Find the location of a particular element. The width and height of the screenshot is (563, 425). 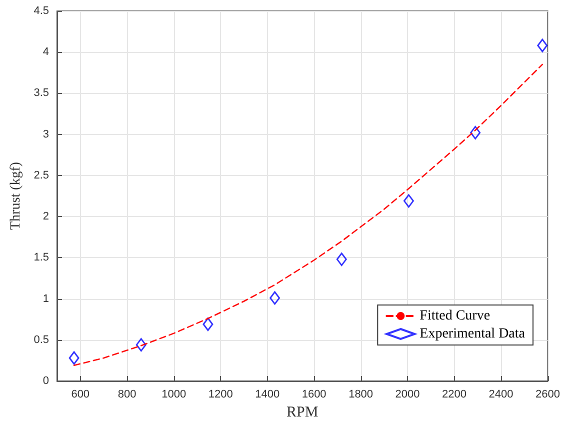

y-axis-title: Thrust (kgf) is located at coordinates (16, 196).